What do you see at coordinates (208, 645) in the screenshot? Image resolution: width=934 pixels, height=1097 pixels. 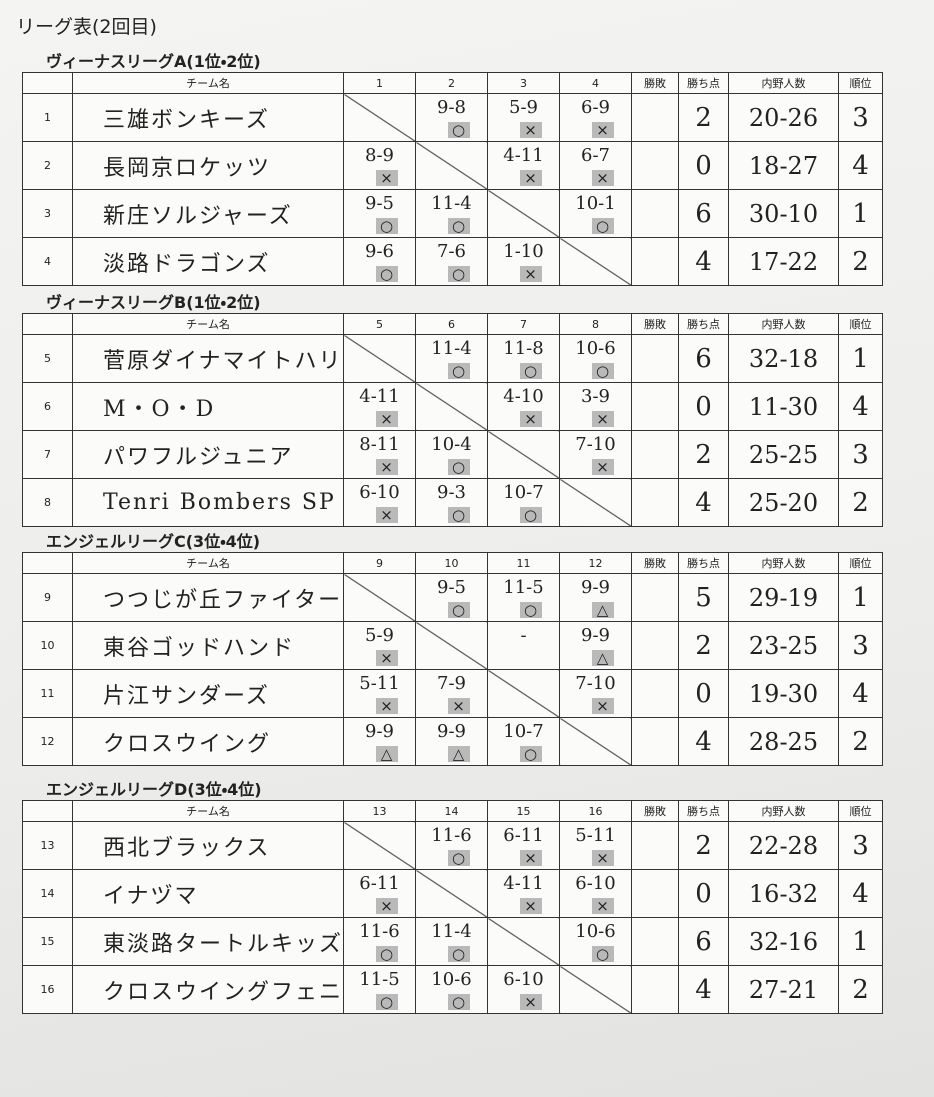 I see `team-name: 東谷ゴッドハンド` at bounding box center [208, 645].